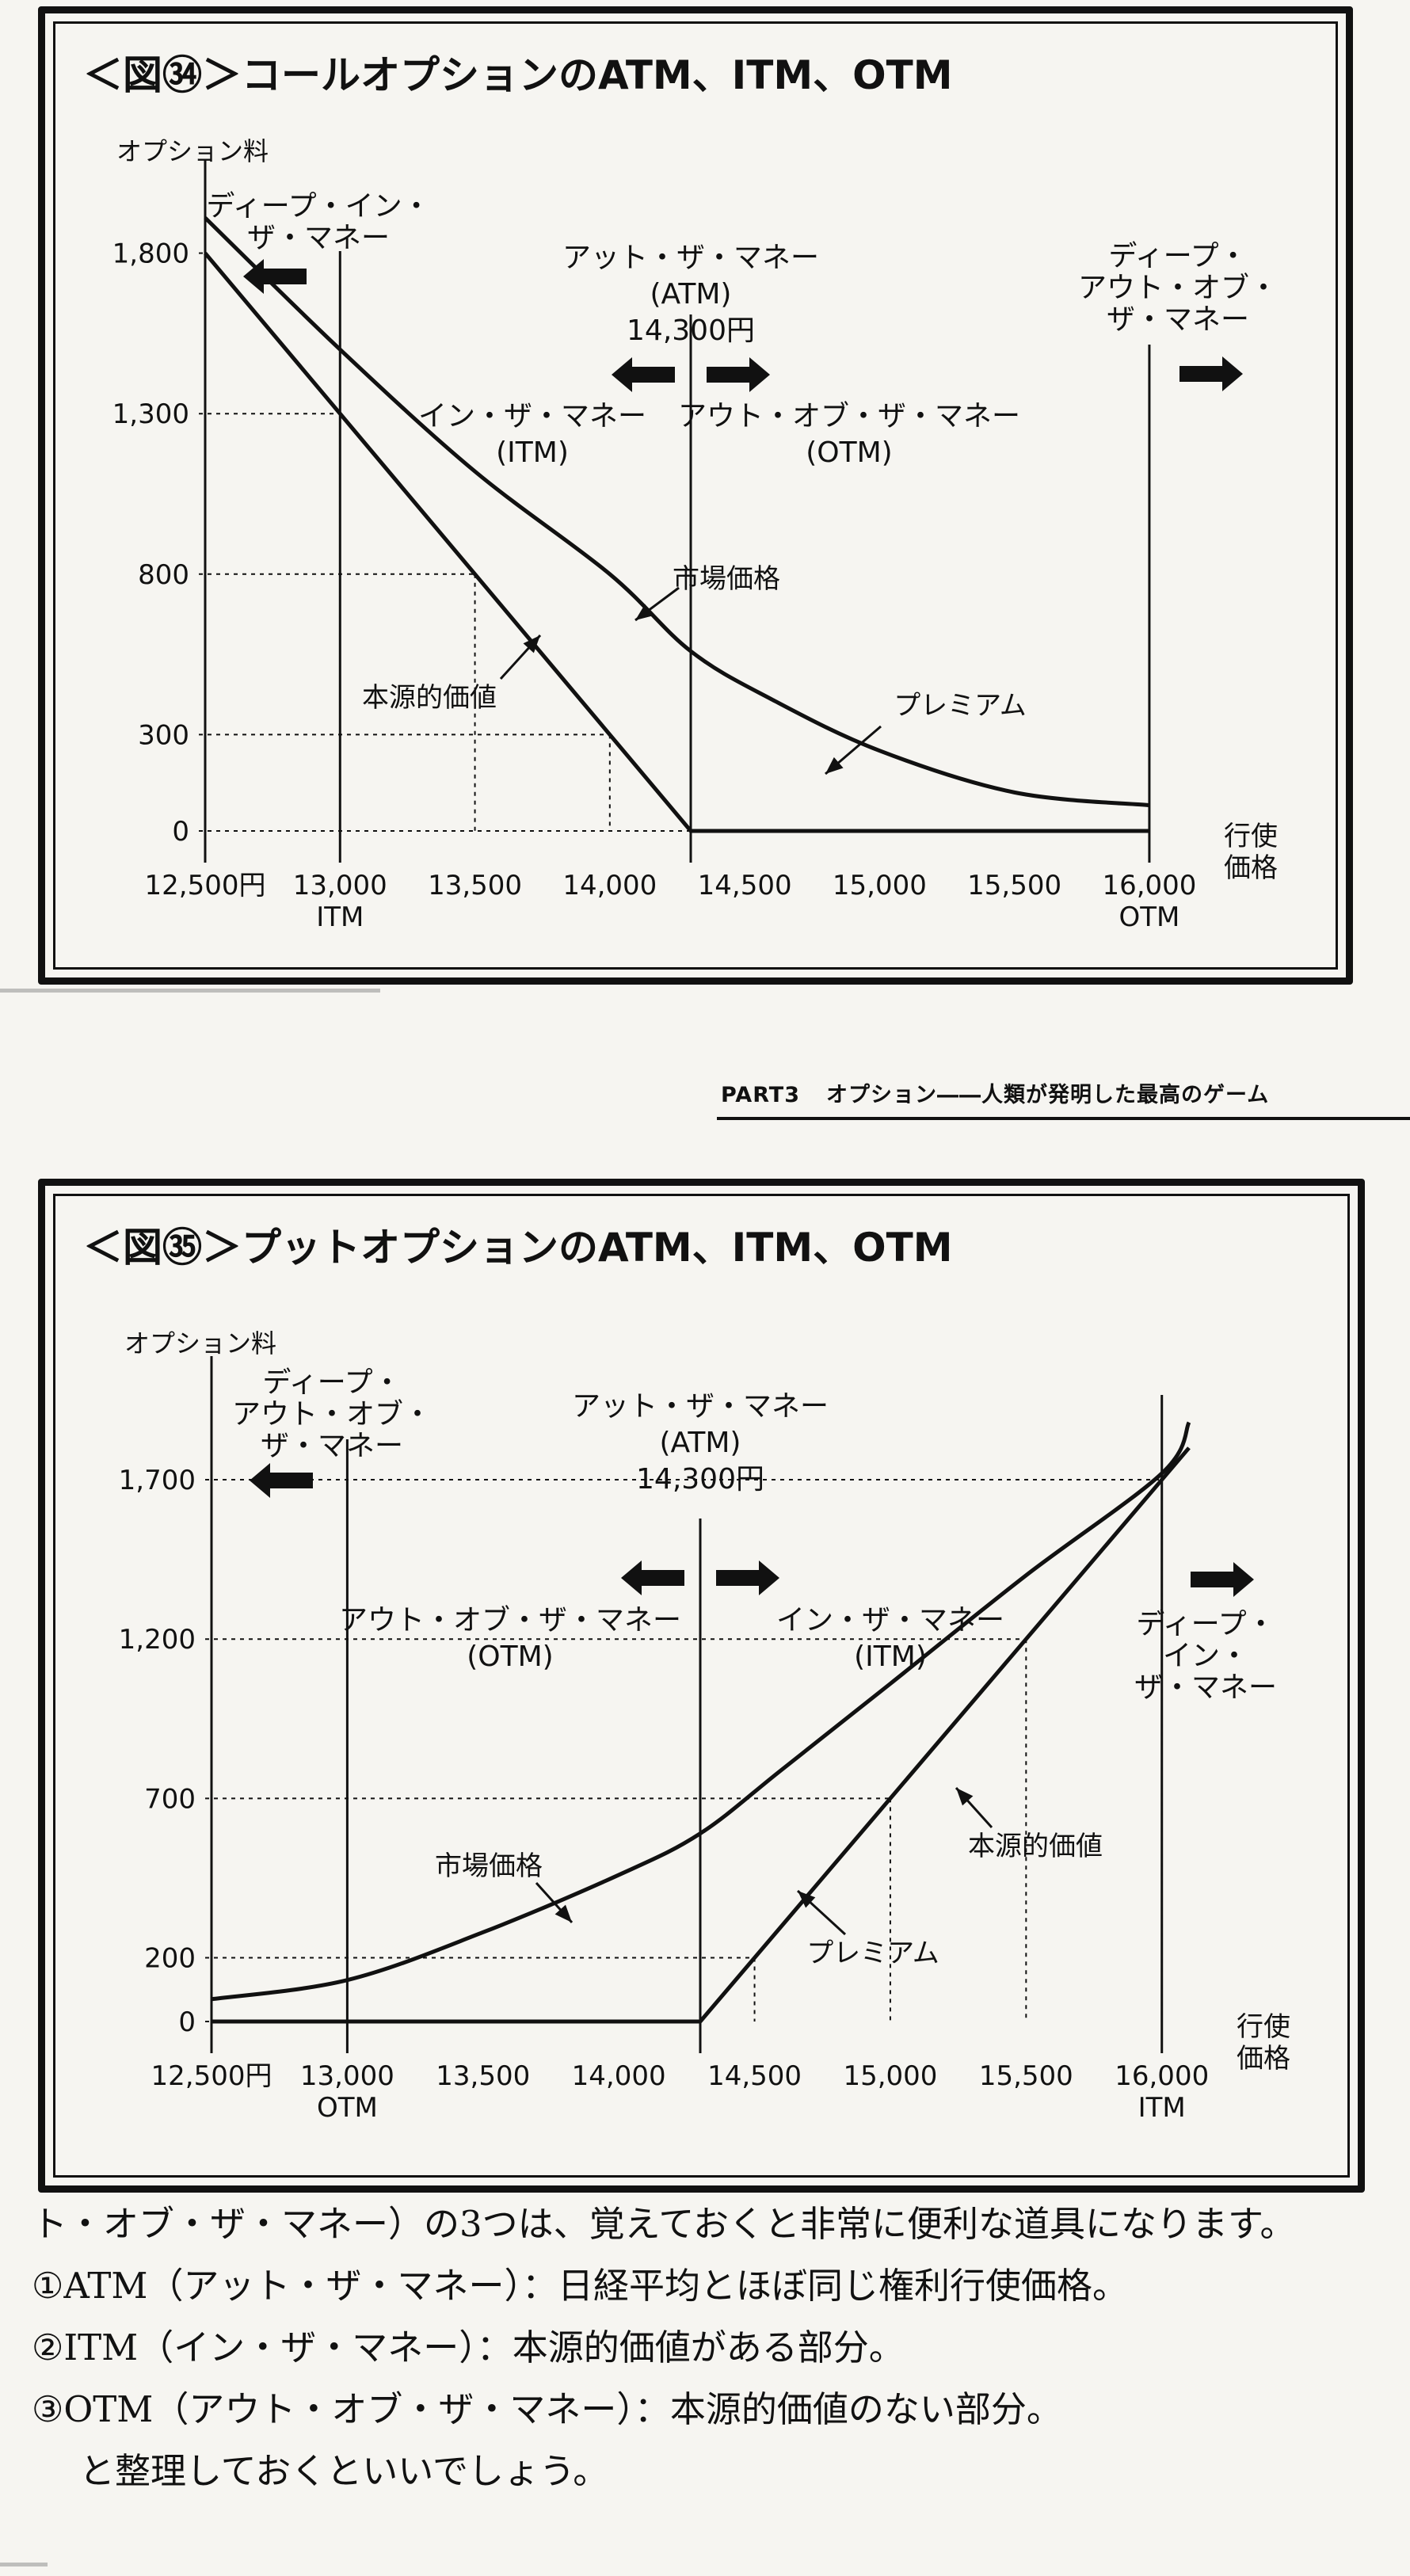 The height and width of the screenshot is (2576, 1410). Describe the element at coordinates (965, 1797) in the screenshot. I see `intrinsic-value-pointer-head` at that location.